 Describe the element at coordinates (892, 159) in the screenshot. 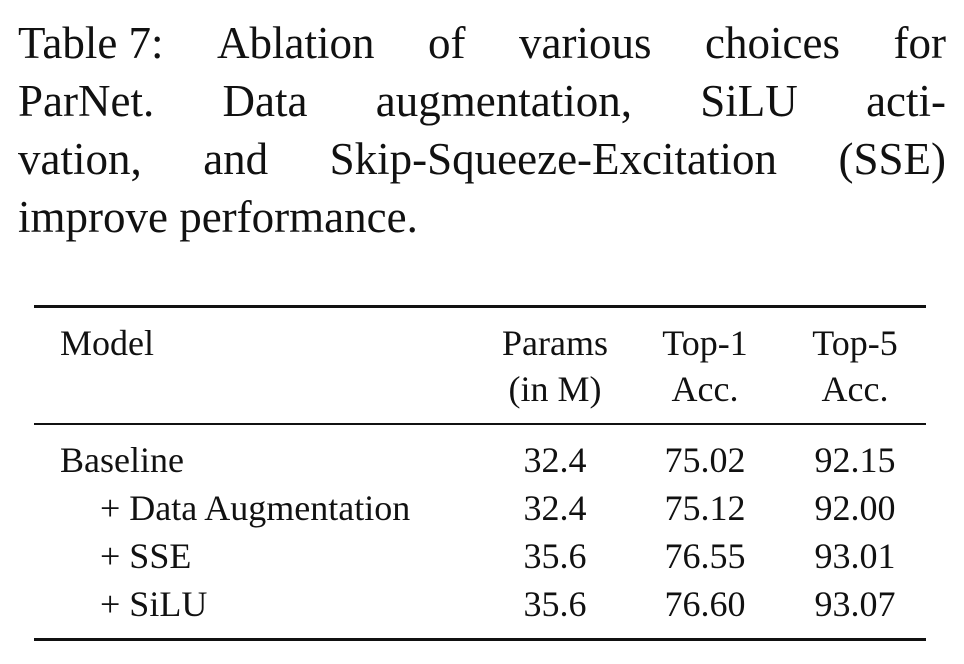

I see `caption-word: (SSE)` at that location.